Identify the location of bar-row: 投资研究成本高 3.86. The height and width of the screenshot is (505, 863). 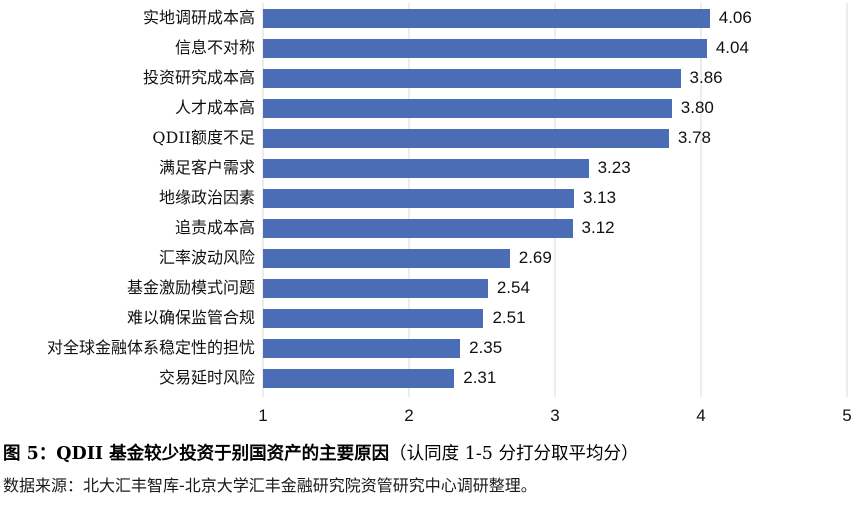
(431, 78).